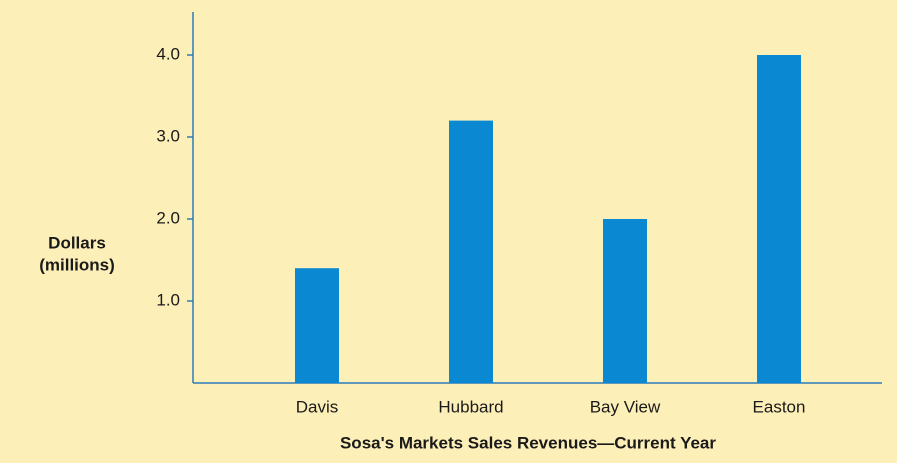  Describe the element at coordinates (779, 406) in the screenshot. I see `x-tick-label: Easton` at that location.